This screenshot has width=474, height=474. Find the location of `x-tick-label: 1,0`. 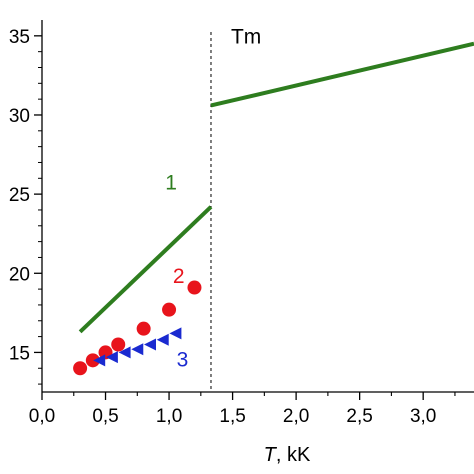

x-tick-label: 1,0 is located at coordinates (169, 416).